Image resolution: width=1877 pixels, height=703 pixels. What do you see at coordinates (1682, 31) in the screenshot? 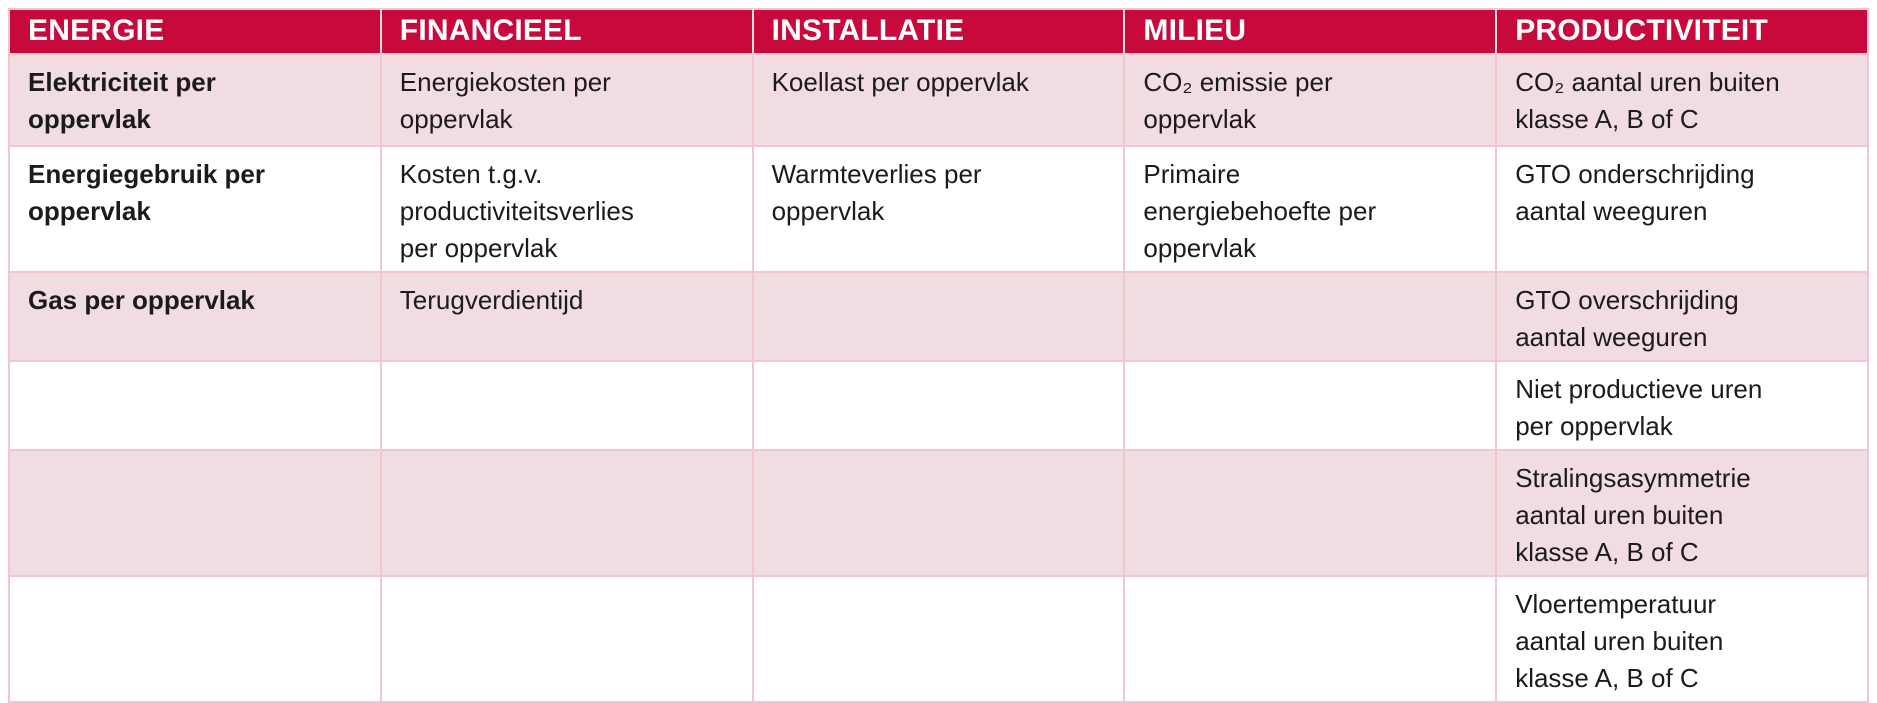
I see `column-header-productiviteit: PRODUCTIVITEIT` at bounding box center [1682, 31].